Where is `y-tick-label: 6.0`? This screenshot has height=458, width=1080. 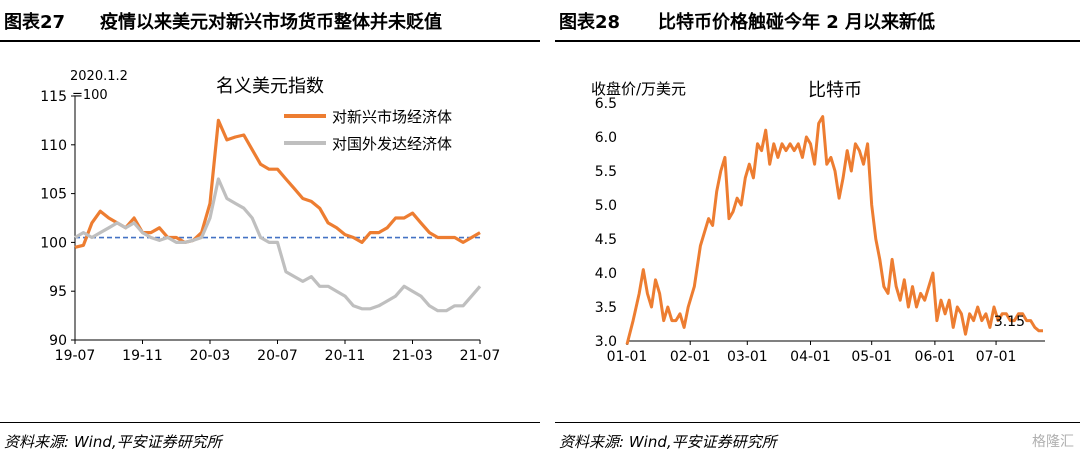 y-tick-label: 6.0 is located at coordinates (606, 138).